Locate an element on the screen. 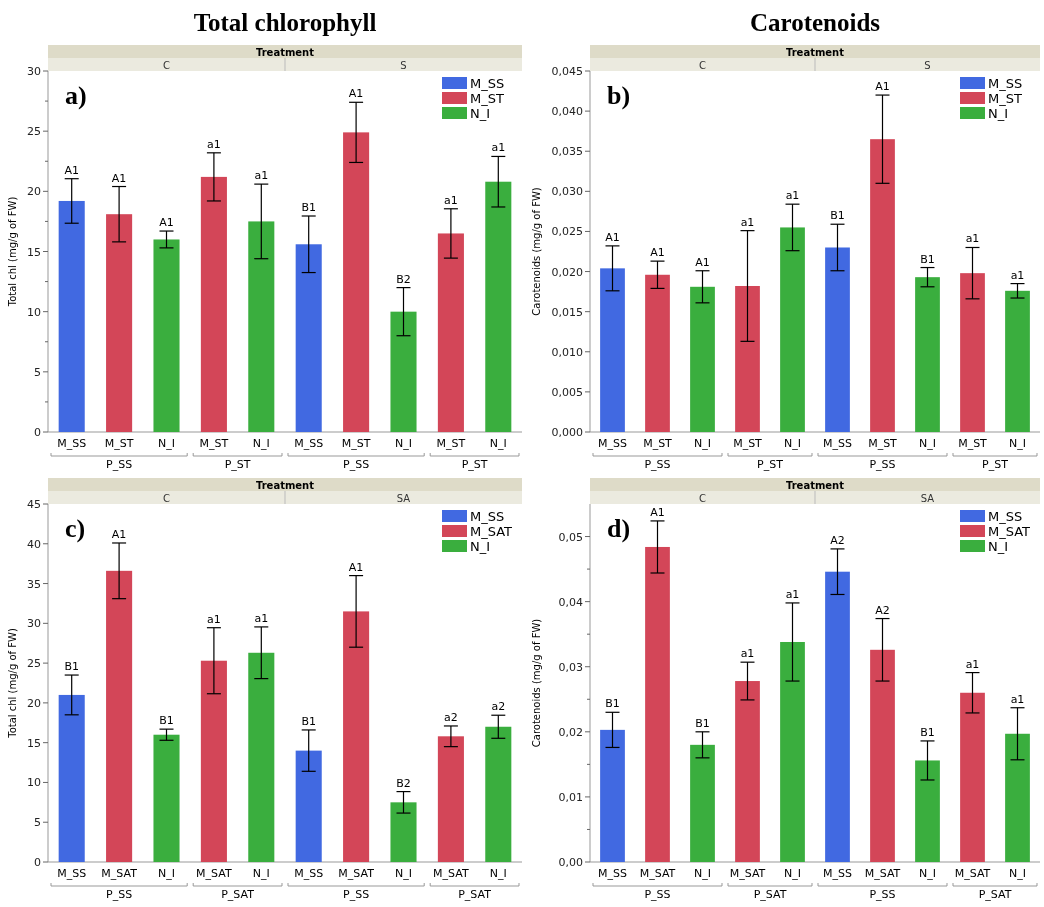 The image size is (1044, 907). y-tick-label: 0,01 is located at coordinates (570, 797).